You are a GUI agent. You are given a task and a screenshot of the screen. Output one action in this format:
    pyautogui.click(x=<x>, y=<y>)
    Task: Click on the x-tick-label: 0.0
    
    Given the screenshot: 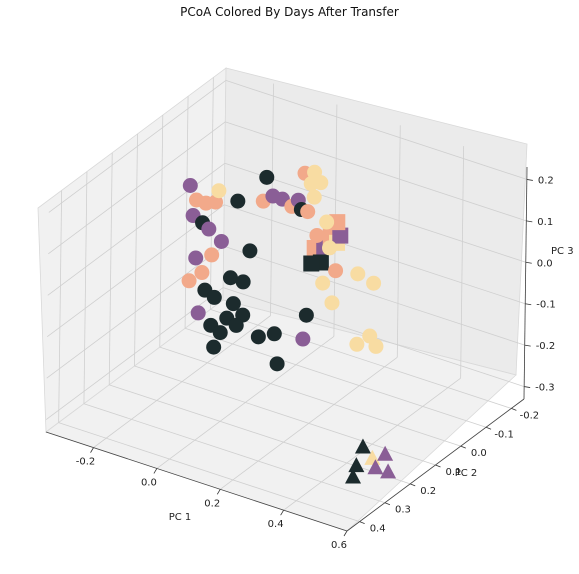 What is the action you would take?
    pyautogui.click(x=149, y=482)
    